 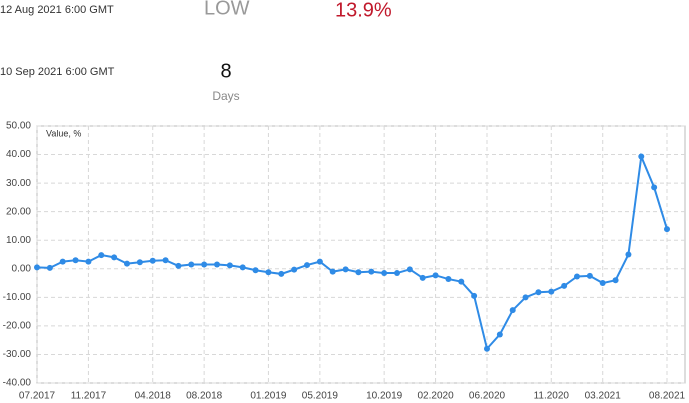 I want to click on x-tick-label: 11.2017, so click(x=89, y=396).